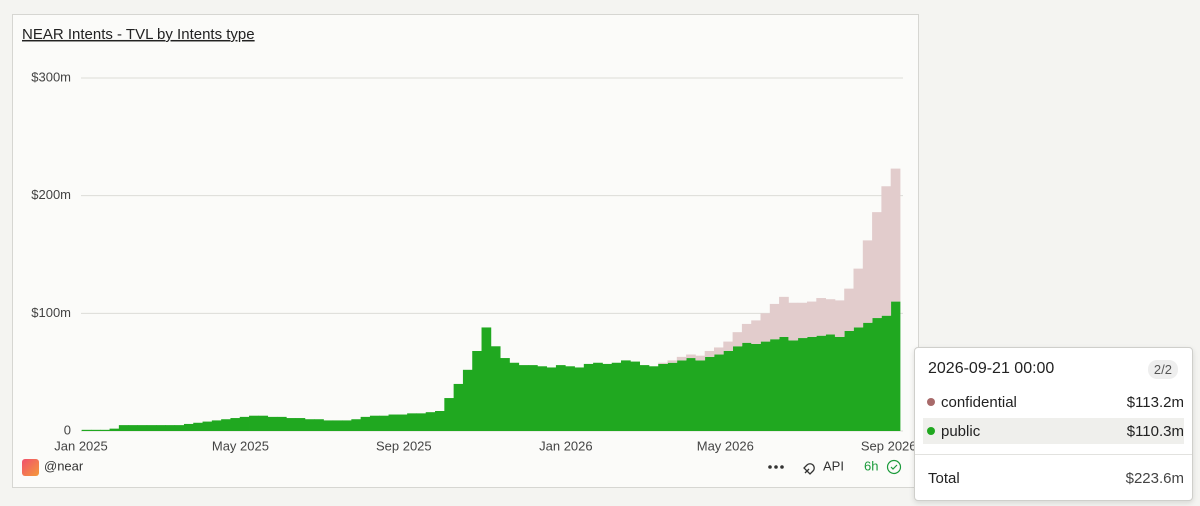 The height and width of the screenshot is (506, 1200). I want to click on api-button: API, so click(833, 465).